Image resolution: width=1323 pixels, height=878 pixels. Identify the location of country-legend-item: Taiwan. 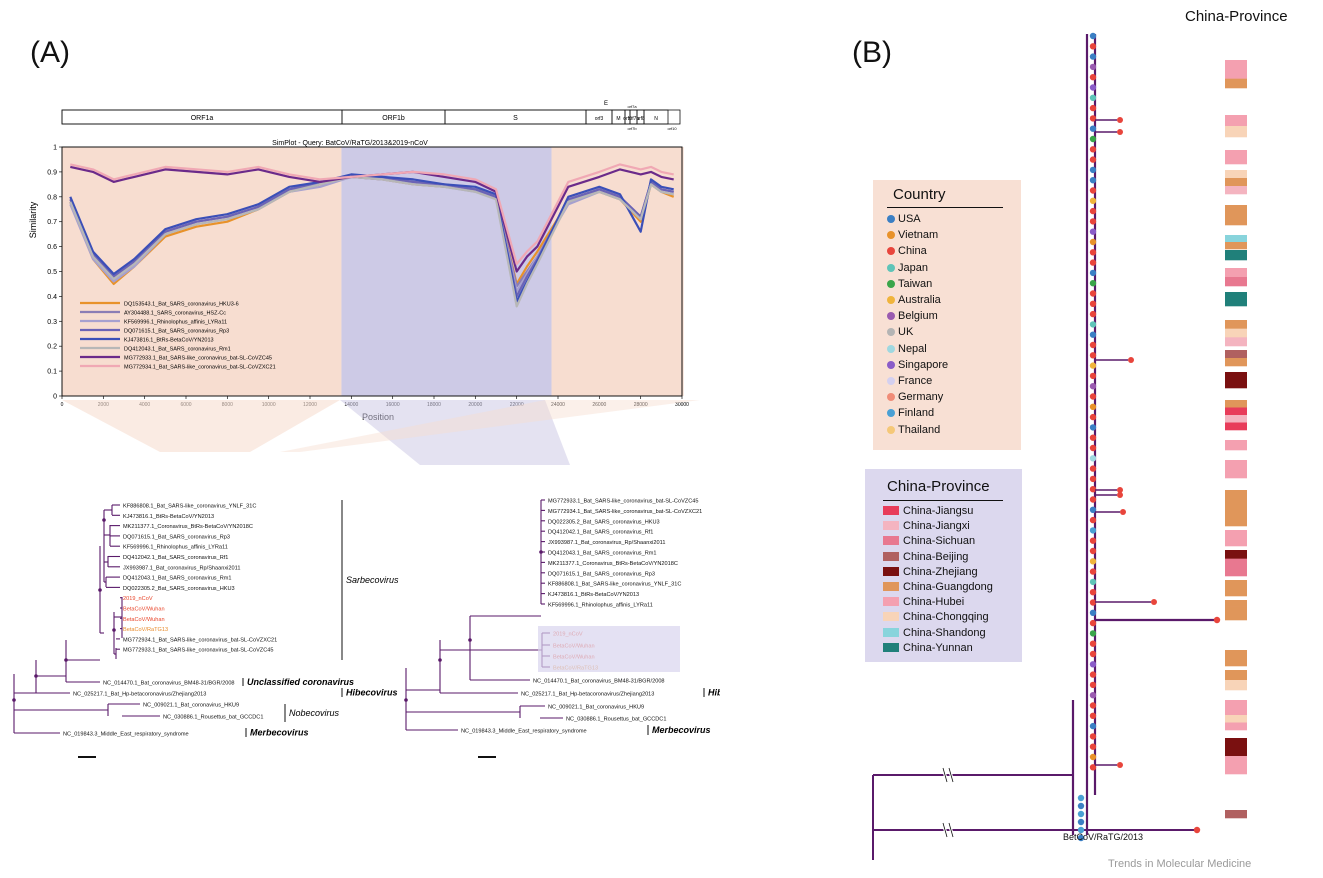
(909, 284).